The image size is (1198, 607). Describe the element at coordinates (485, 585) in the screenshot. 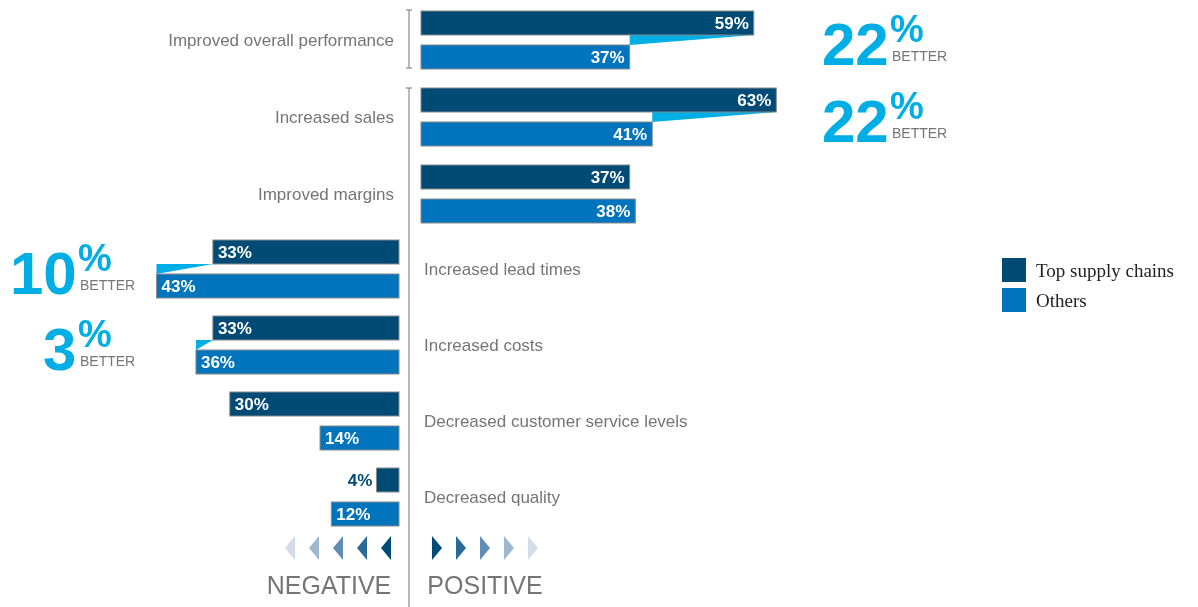

I see `text: POSITIVE` at that location.